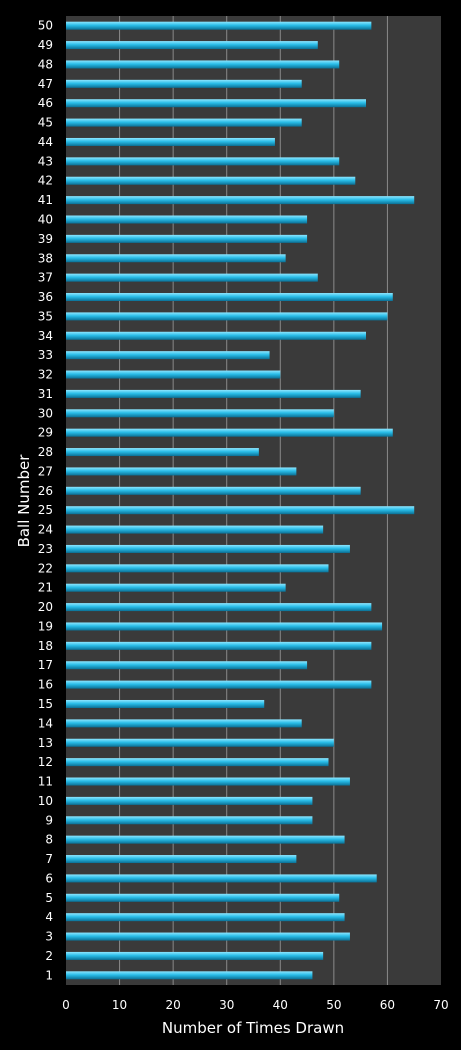 Image resolution: width=461 pixels, height=1050 pixels. Describe the element at coordinates (45, 297) in the screenshot. I see `y-tick-label: 36` at that location.